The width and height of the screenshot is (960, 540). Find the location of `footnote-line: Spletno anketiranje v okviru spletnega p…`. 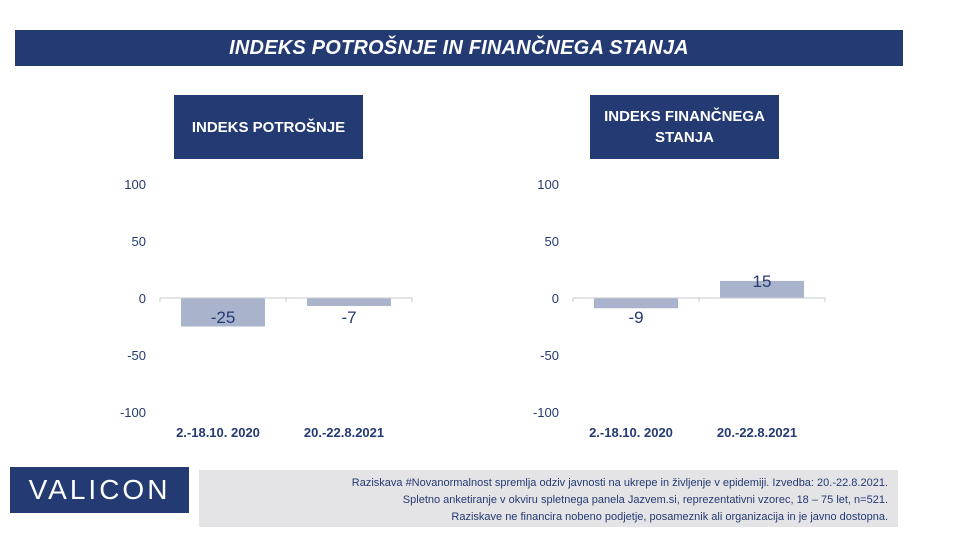

footnote-line: Spletno anketiranje v okviru spletnega p… is located at coordinates (645, 500).